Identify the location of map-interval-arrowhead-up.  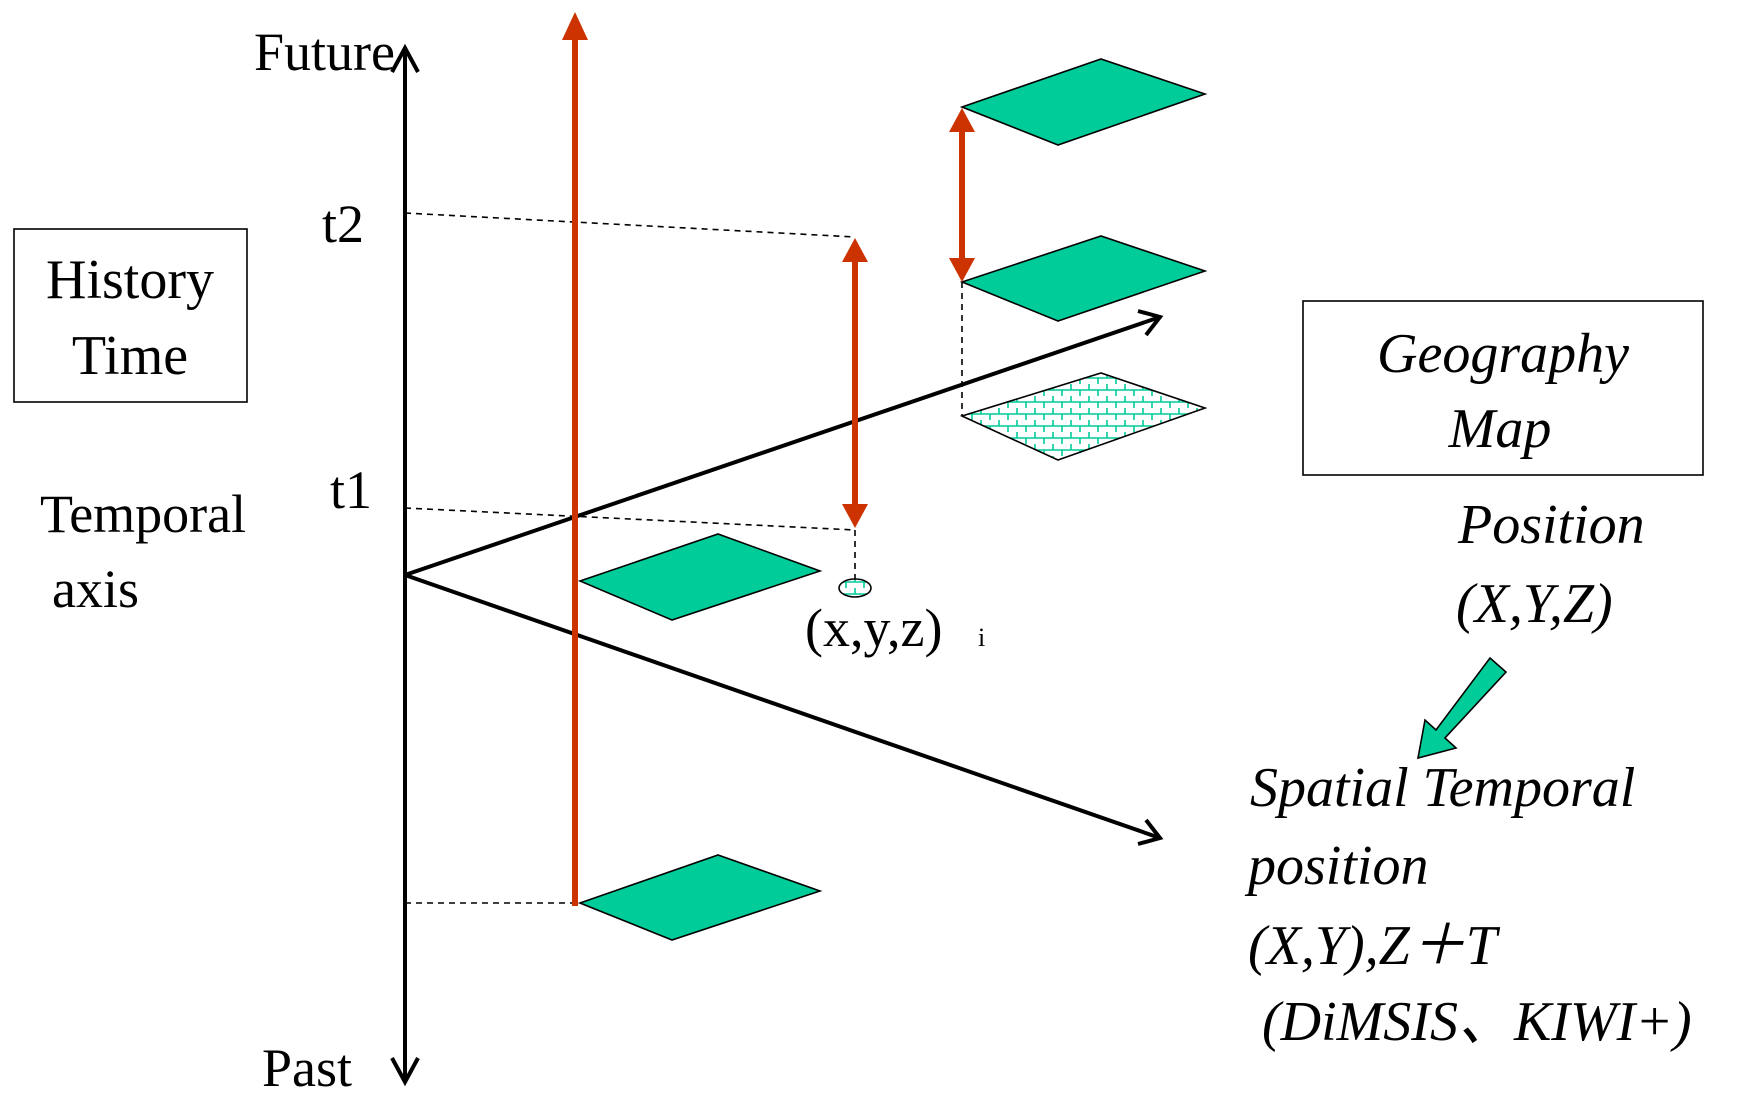
(962, 120).